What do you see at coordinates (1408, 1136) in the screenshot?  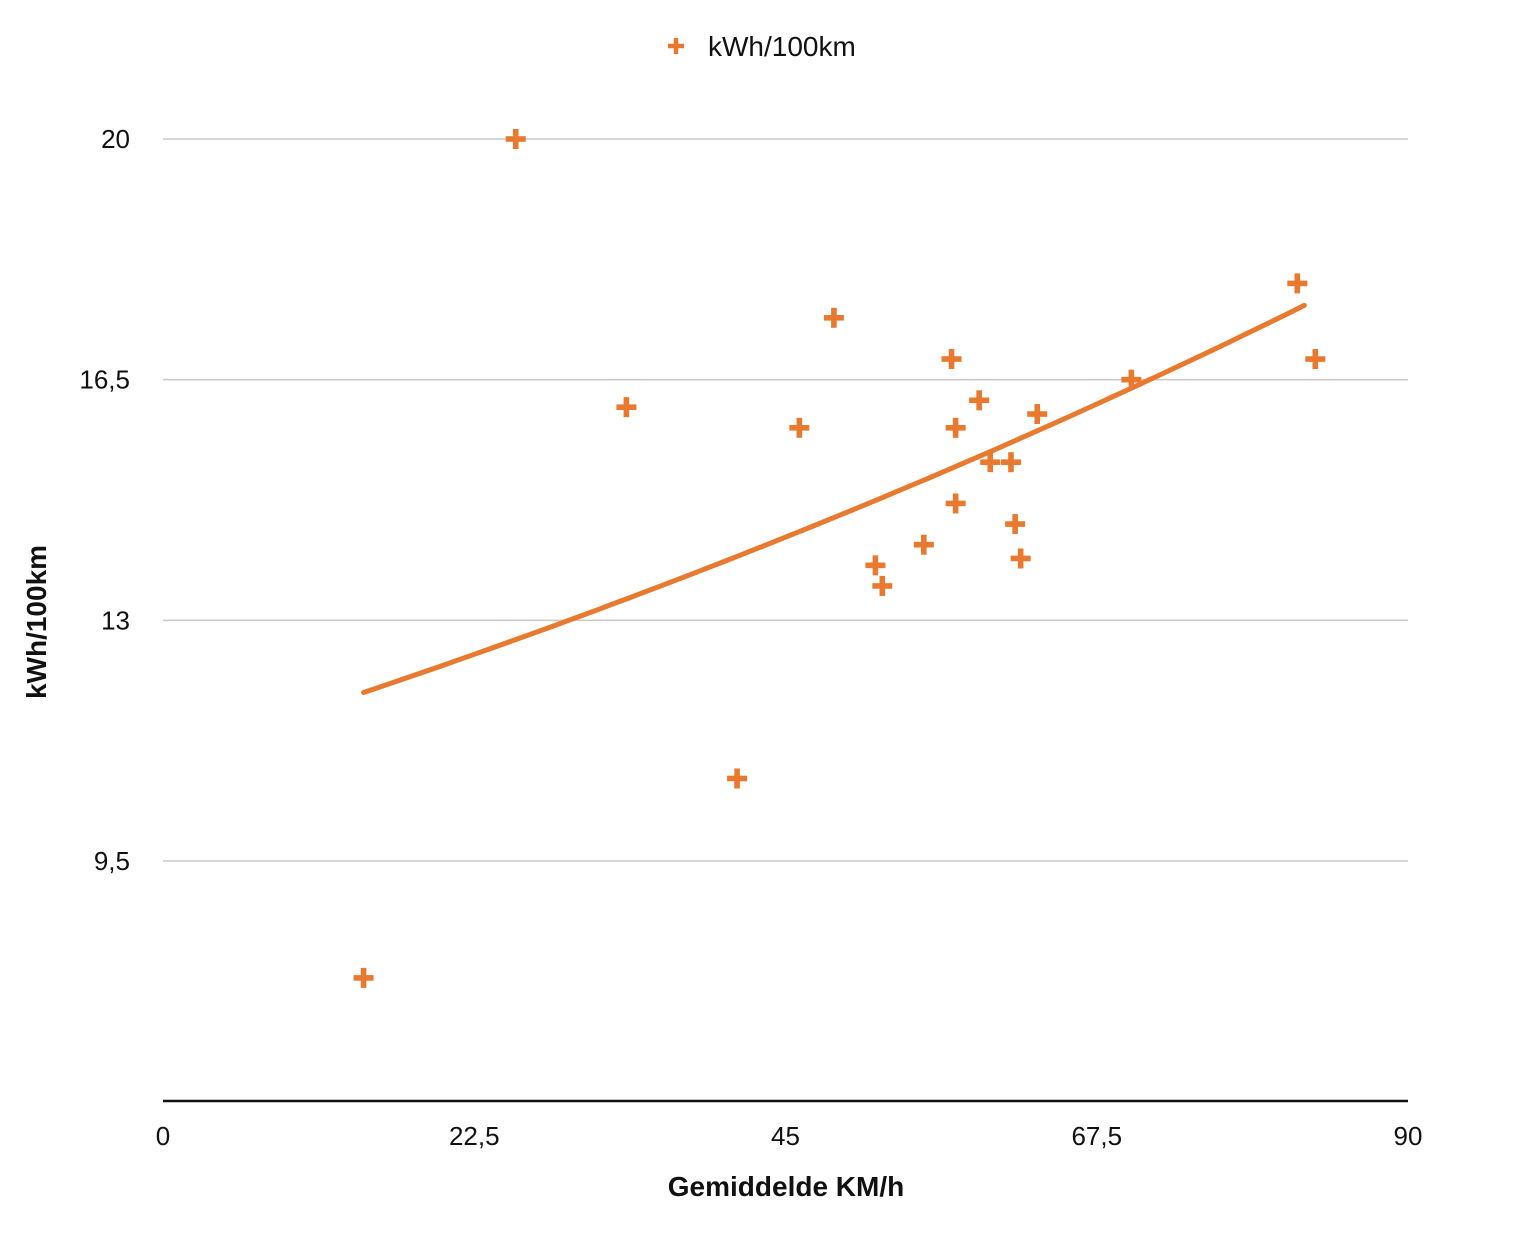 I see `x-tick-label: 90` at bounding box center [1408, 1136].